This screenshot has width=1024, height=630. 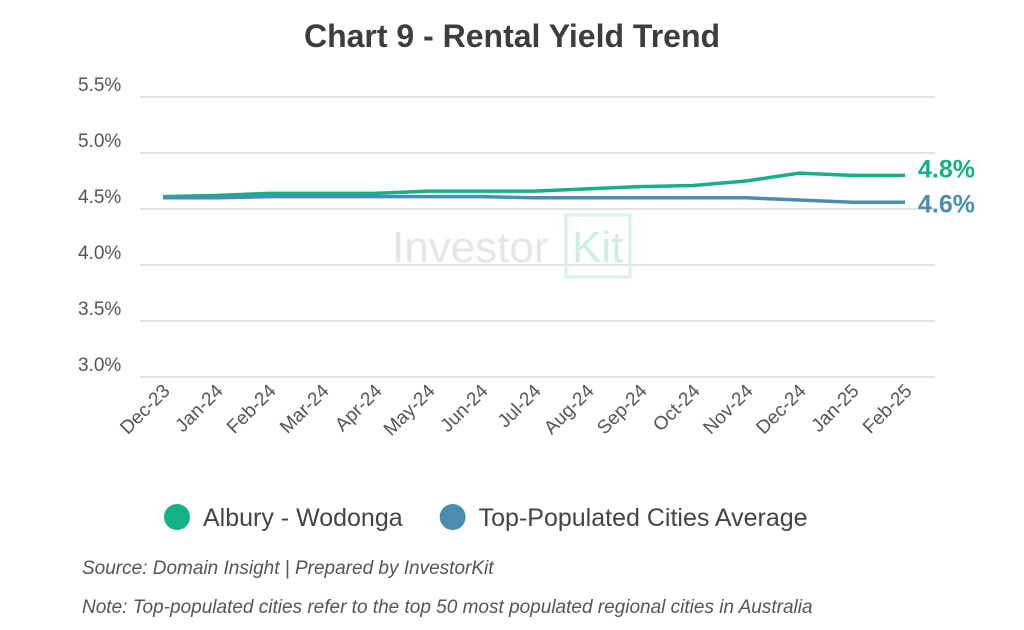 What do you see at coordinates (470, 247) in the screenshot?
I see `svg-text: Investor` at bounding box center [470, 247].